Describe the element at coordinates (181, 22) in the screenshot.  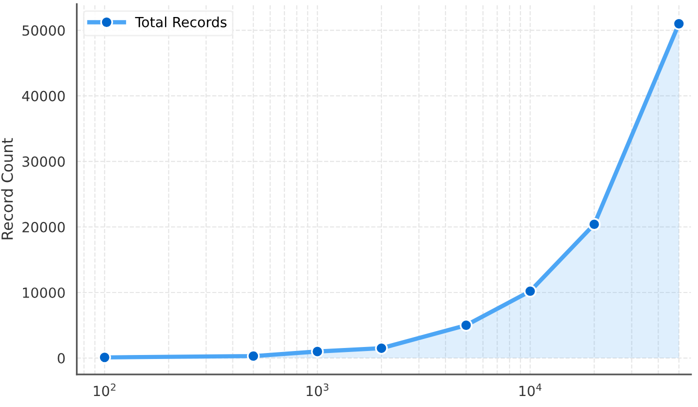
I see `legend-label: Total Records` at that location.